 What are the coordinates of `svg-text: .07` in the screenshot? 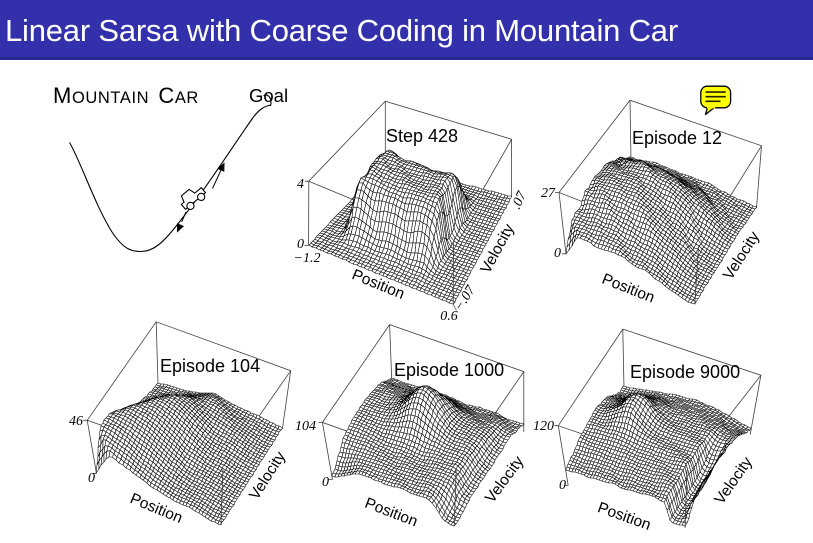 It's located at (519, 200).